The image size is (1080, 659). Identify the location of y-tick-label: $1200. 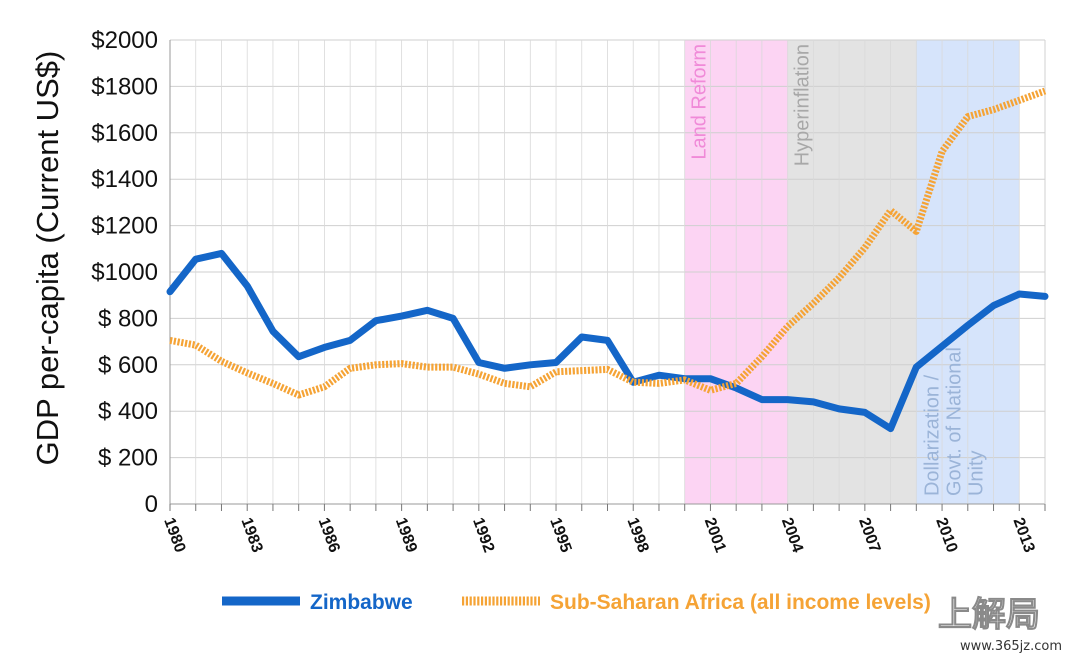
(124, 226).